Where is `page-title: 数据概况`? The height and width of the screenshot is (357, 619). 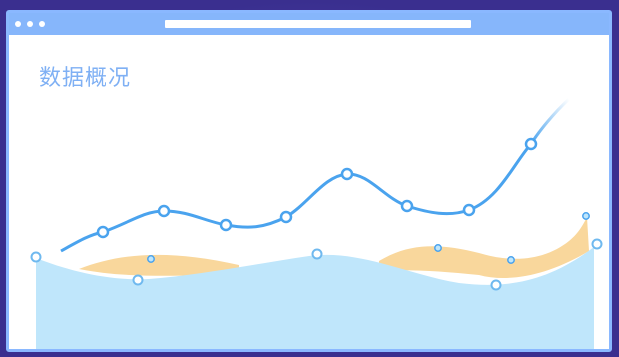
page-title: 数据概况 is located at coordinates (85, 78).